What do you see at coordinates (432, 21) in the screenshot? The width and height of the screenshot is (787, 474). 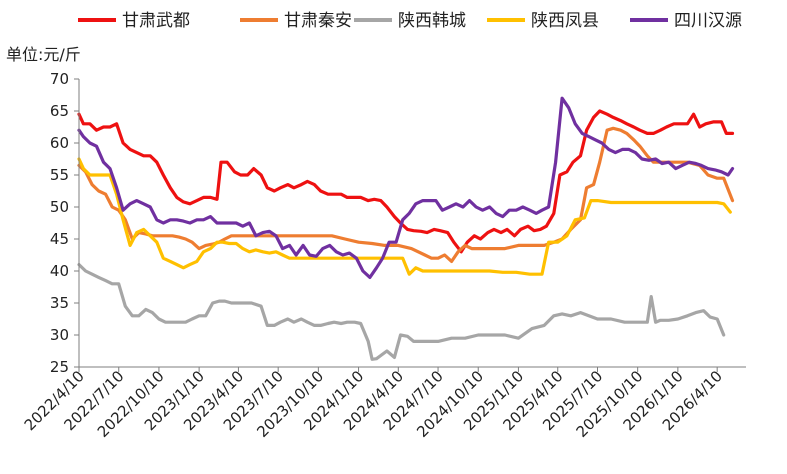 I see `legend-label: 陕西韩城` at bounding box center [432, 21].